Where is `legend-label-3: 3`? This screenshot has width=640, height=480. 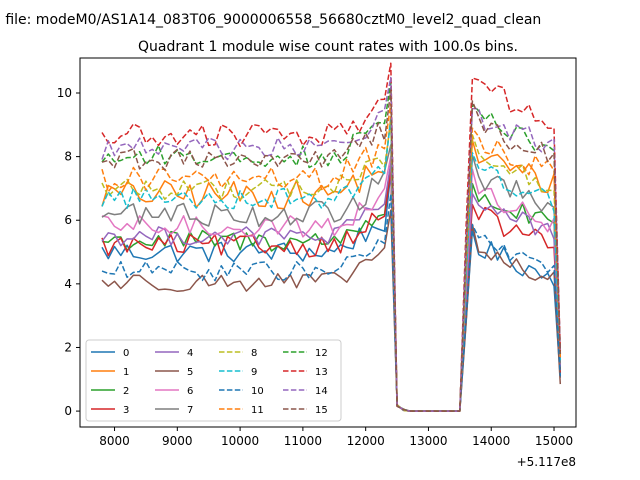 legend-label-3: 3 is located at coordinates (126, 410).